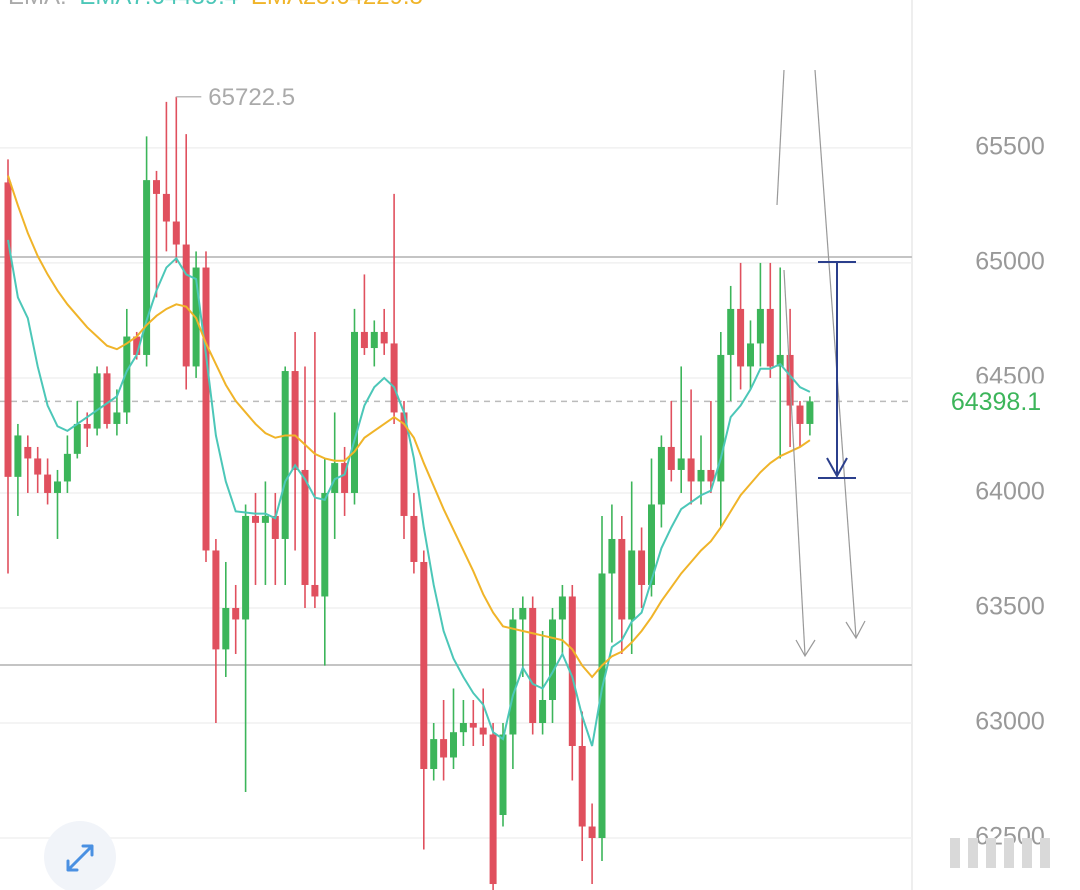 Image resolution: width=1080 pixels, height=890 pixels. I want to click on y-tick-label: 63000, so click(1010, 722).